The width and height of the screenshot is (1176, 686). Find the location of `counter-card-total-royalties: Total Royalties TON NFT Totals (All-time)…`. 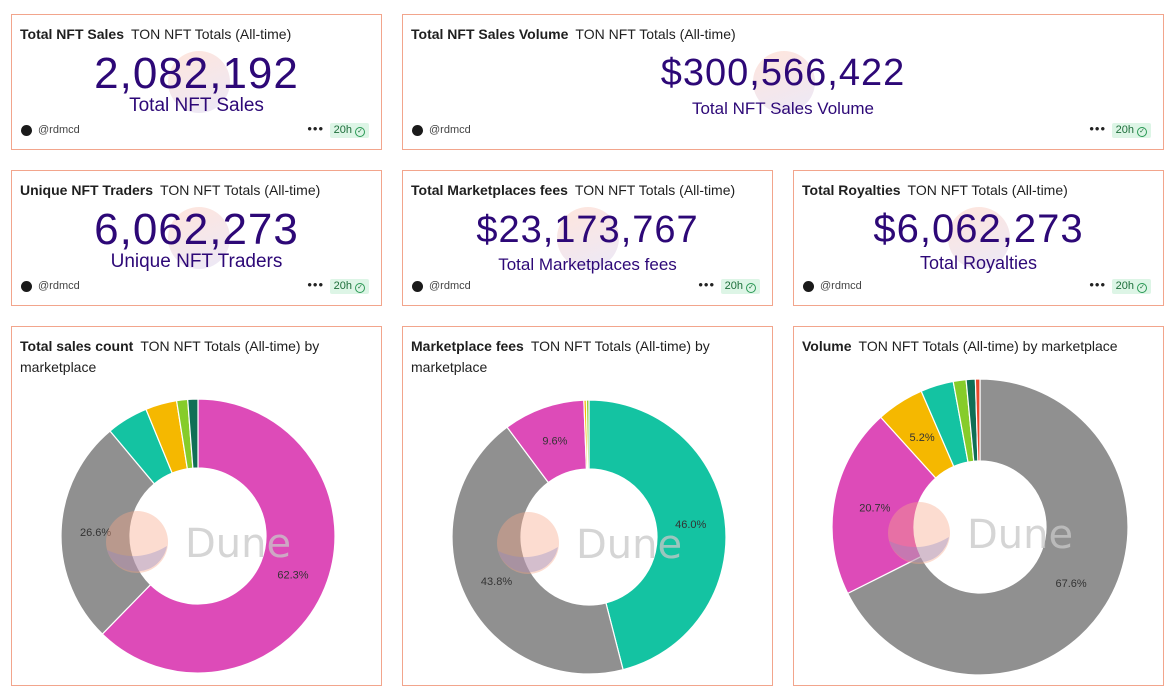

counter-card-total-royalties: Total Royalties TON NFT Totals (All-time)… is located at coordinates (978, 238).